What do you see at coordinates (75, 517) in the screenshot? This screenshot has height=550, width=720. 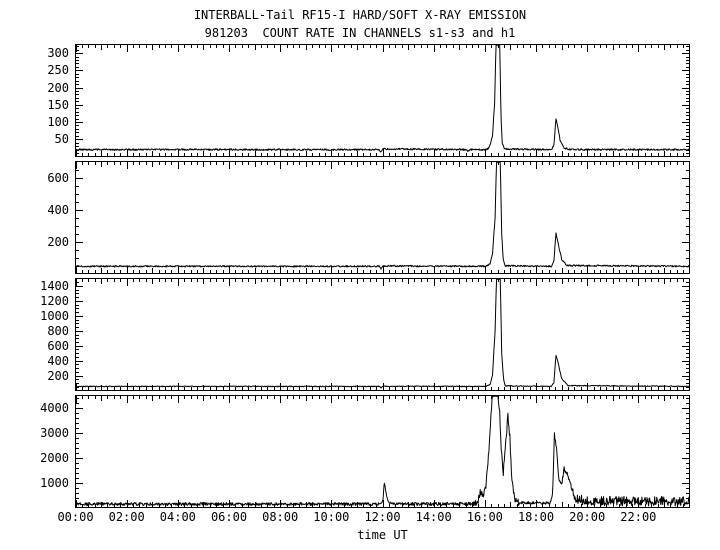 I see `x-tick-label: 00:00` at bounding box center [75, 517].